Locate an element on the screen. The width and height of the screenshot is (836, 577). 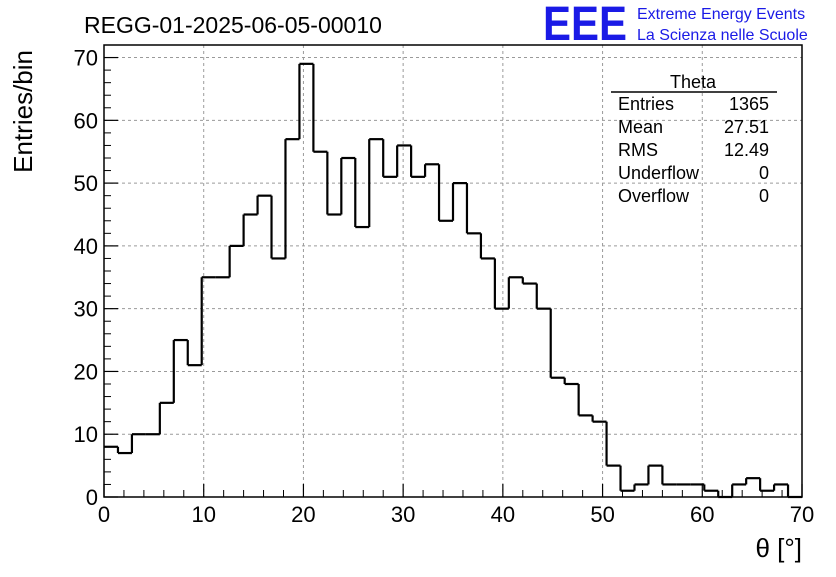
y-tick-label: 20 is located at coordinates (86, 371).